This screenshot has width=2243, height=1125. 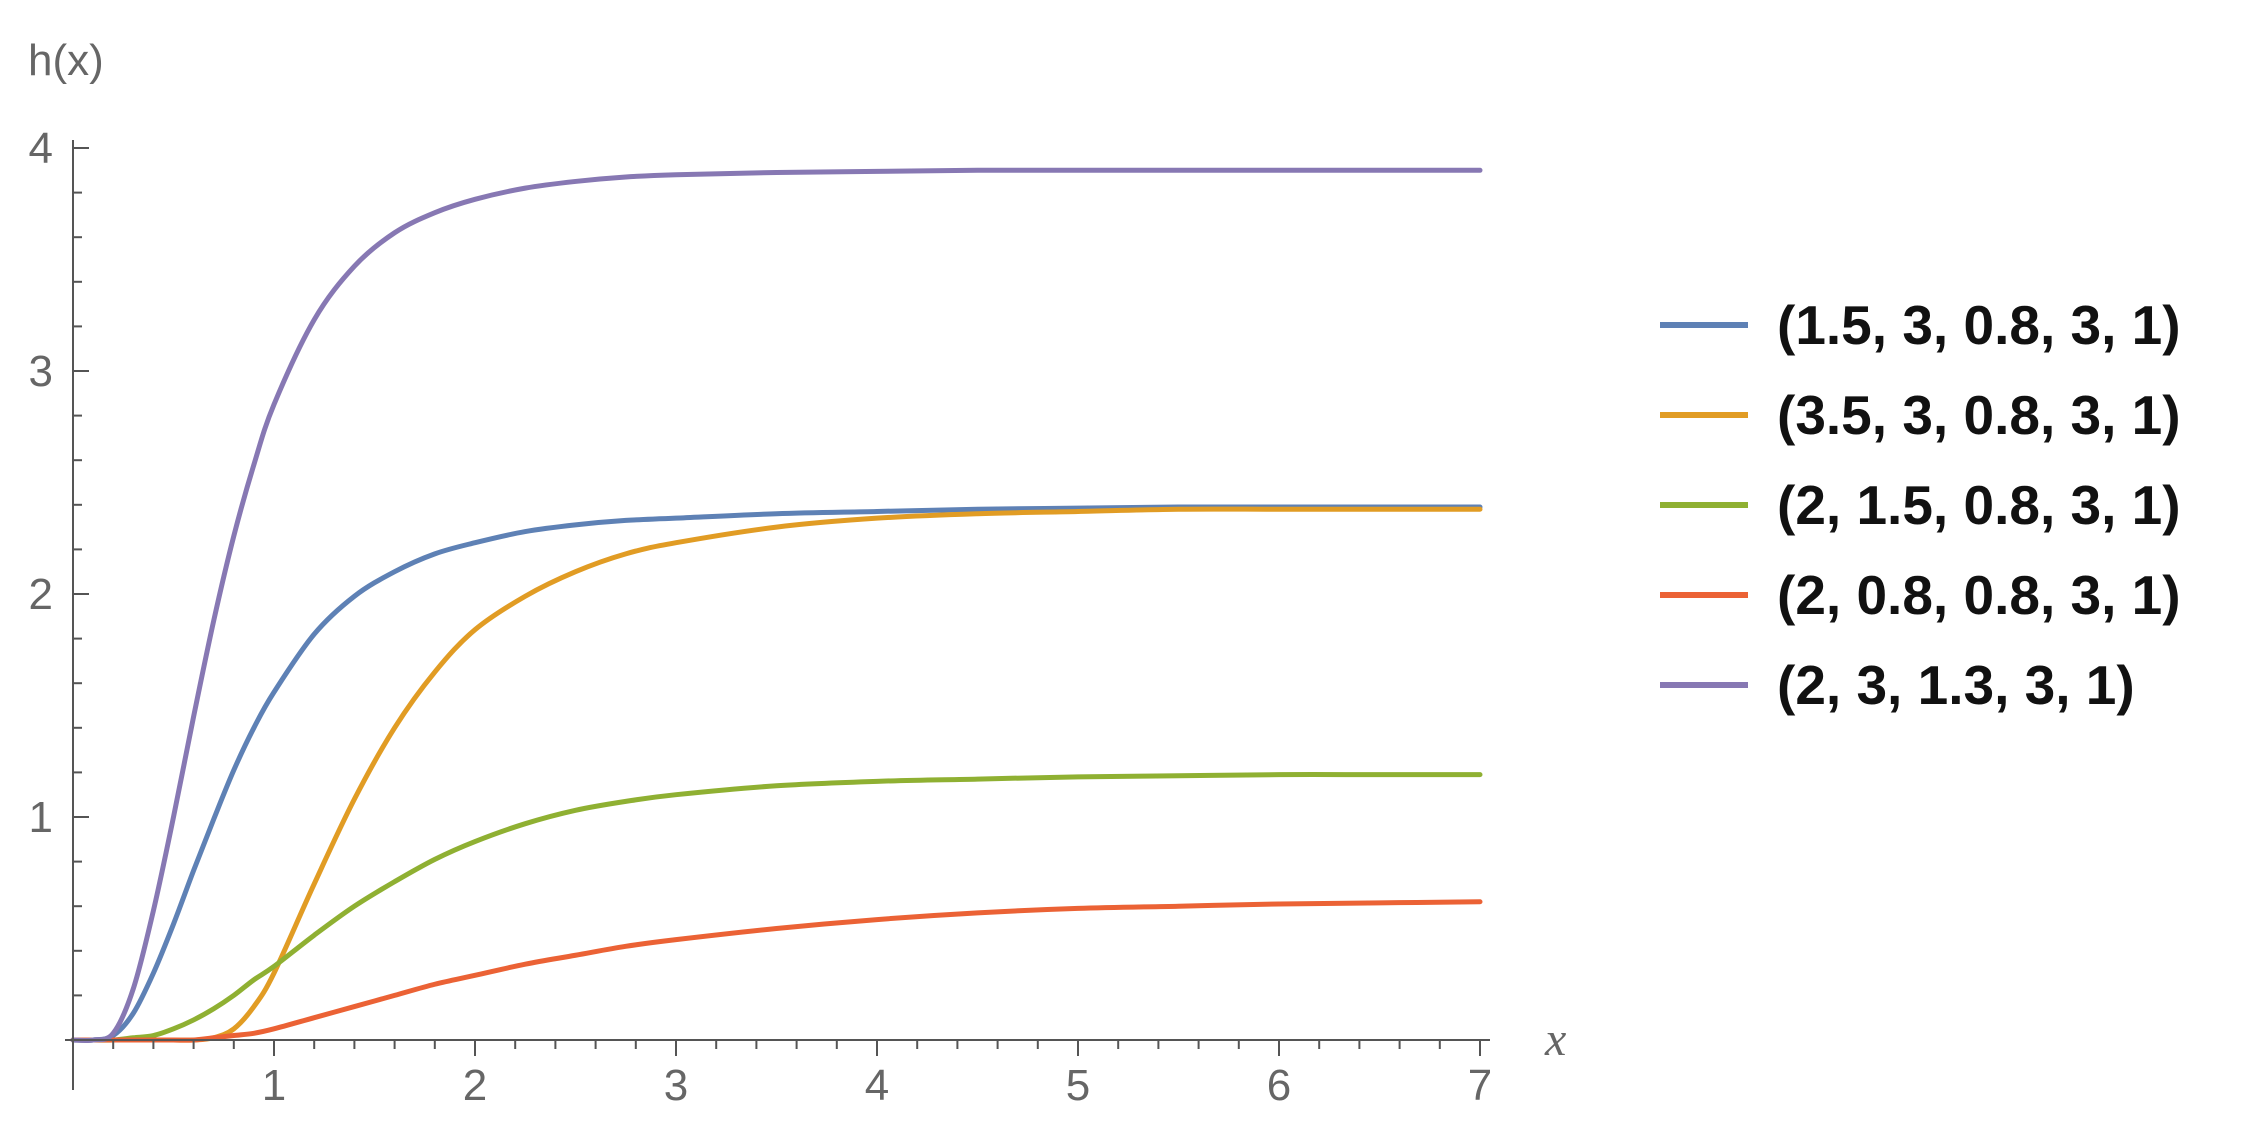 What do you see at coordinates (475, 1085) in the screenshot?
I see `x-tick-label: 2` at bounding box center [475, 1085].